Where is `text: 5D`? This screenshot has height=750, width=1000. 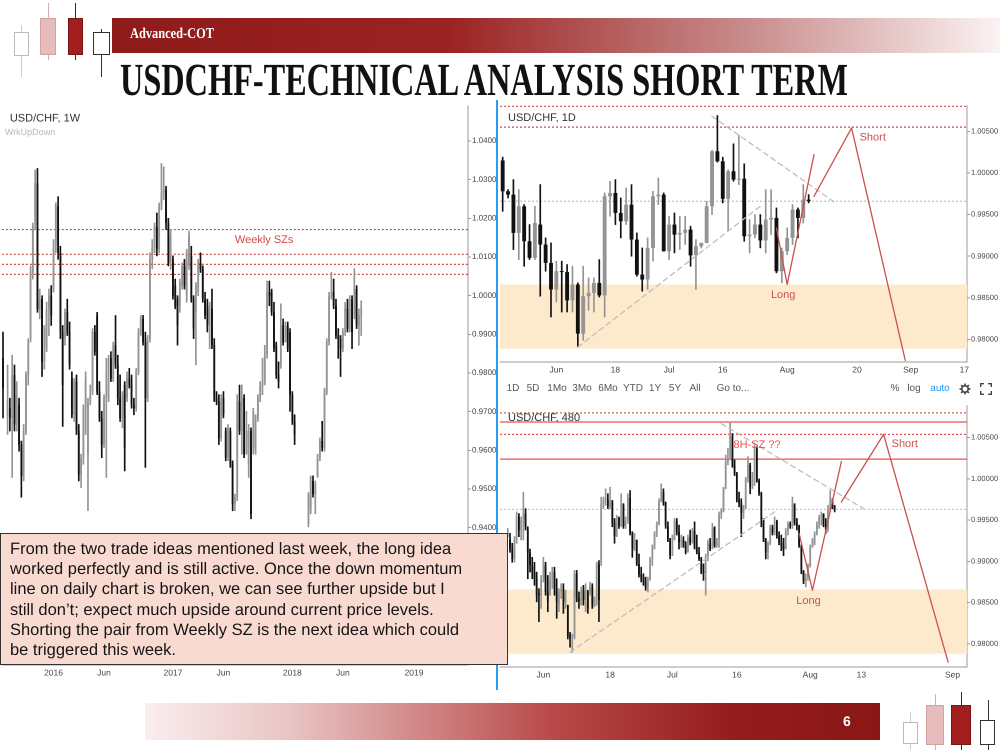
text: 5D is located at coordinates (533, 389).